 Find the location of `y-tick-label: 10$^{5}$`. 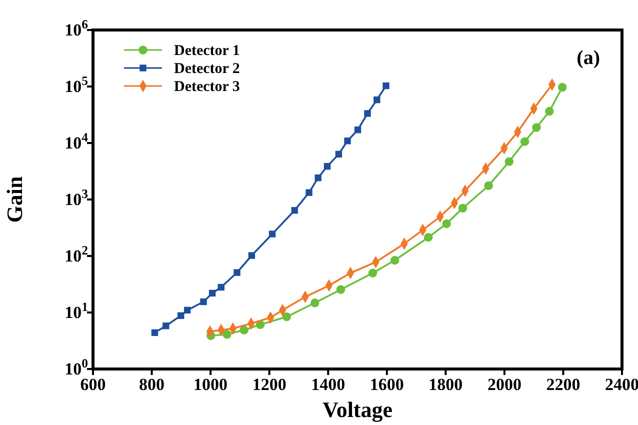

y-tick-label: 10$^{5}$ is located at coordinates (76, 85).